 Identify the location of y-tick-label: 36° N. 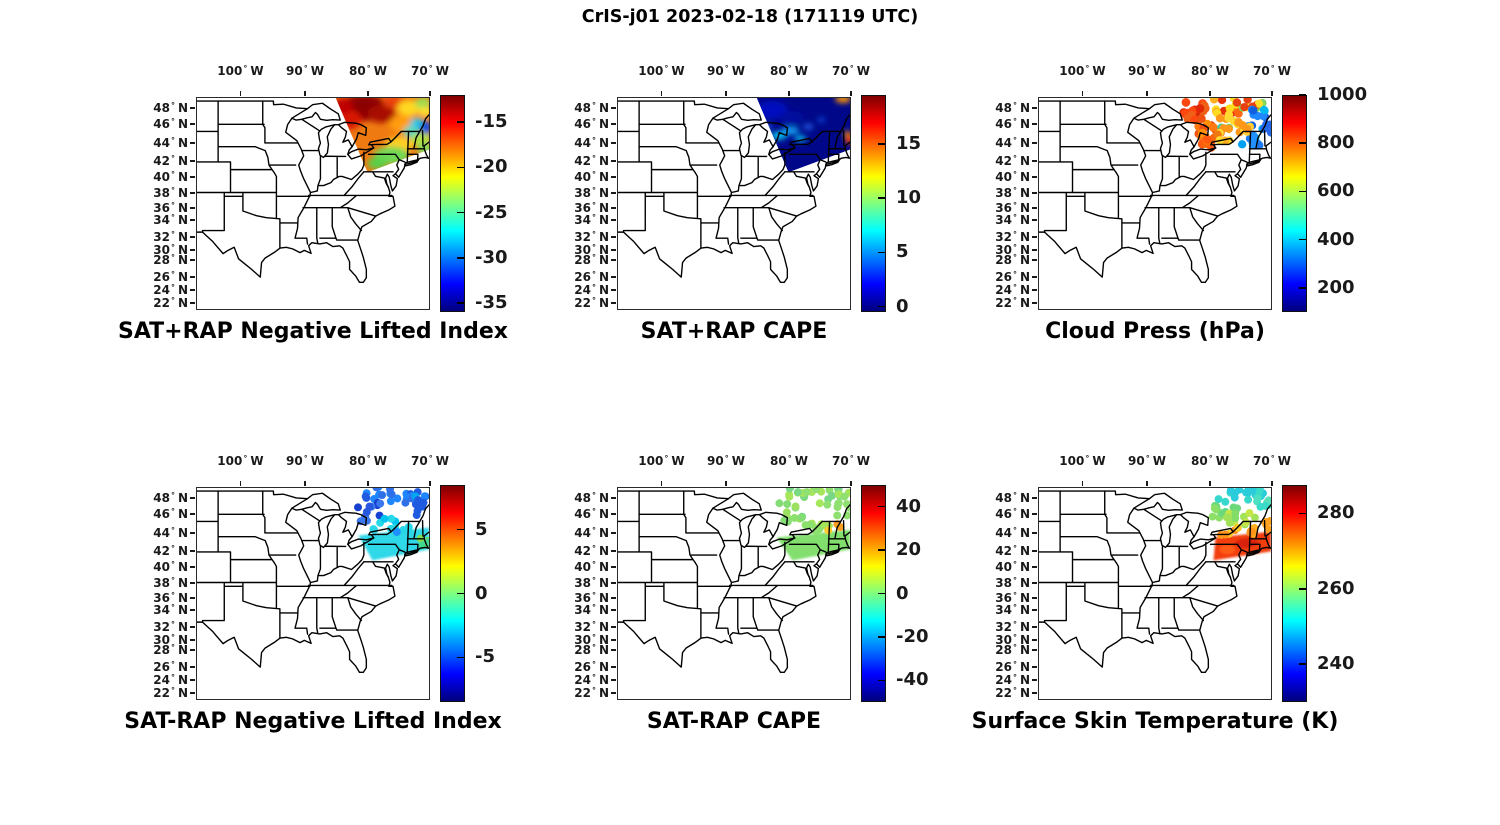
(1002, 599).